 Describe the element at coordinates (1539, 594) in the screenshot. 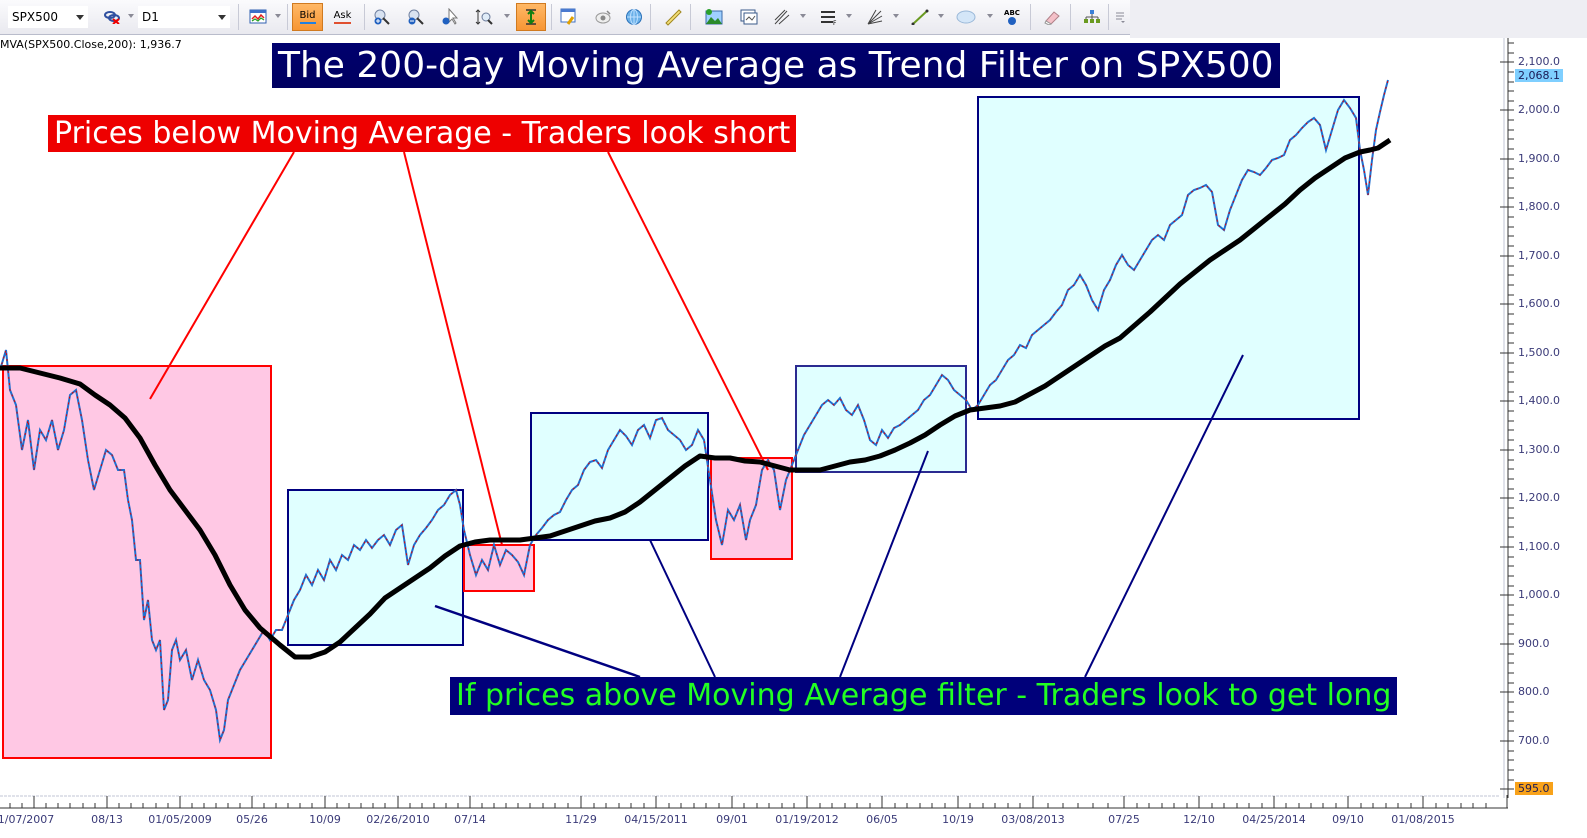

I see `y-tick-label: 1,000.0` at that location.